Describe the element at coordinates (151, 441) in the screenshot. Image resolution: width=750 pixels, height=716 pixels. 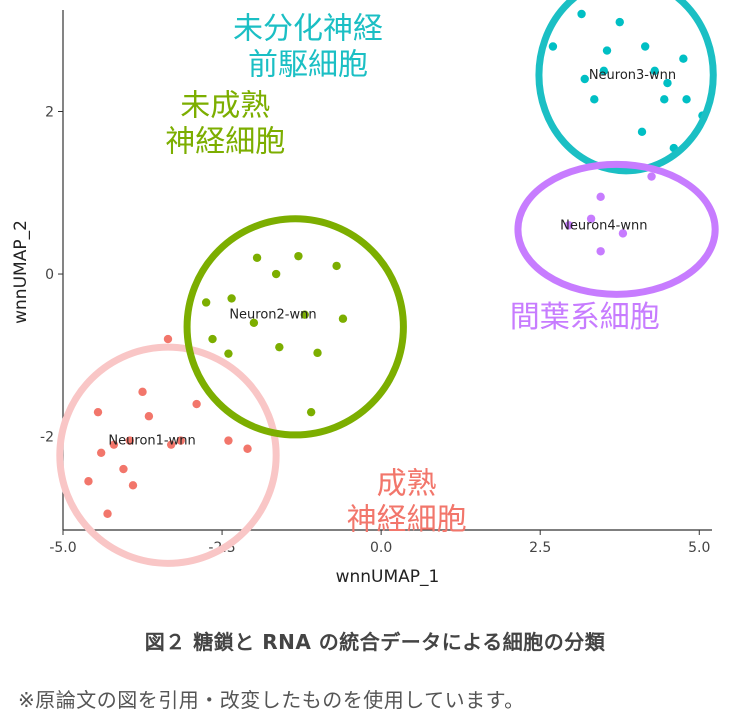
I see `cluster-label: Neuron1-wnn` at that location.